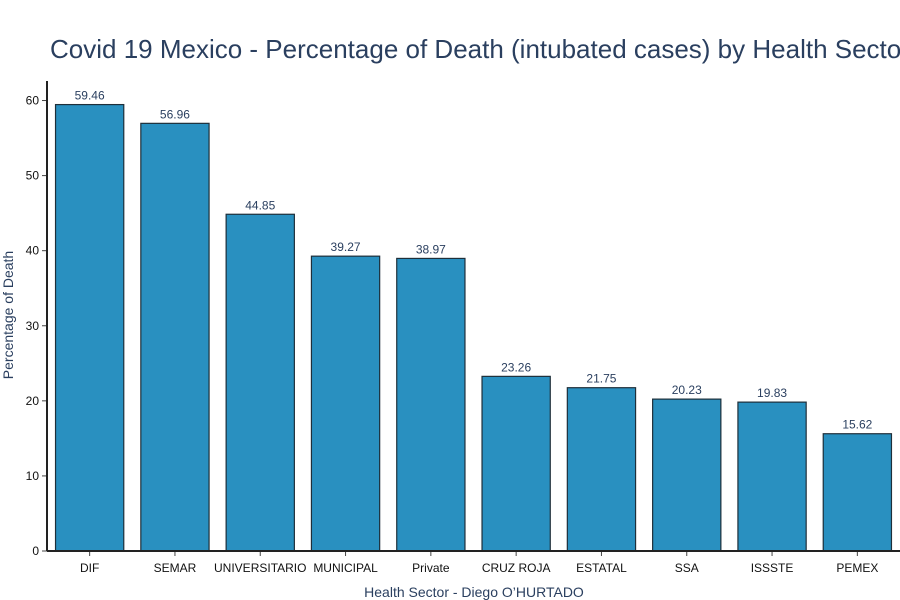 The image size is (900, 600). I want to click on data-label: 38.97, so click(431, 249).